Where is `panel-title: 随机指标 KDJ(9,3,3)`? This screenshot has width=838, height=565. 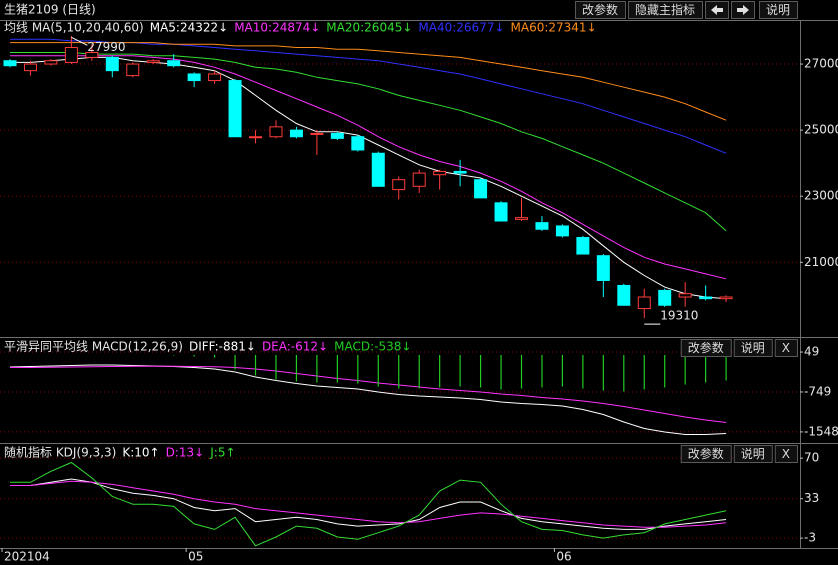 panel-title: 随机指标 KDJ(9,3,3) is located at coordinates (60, 452).